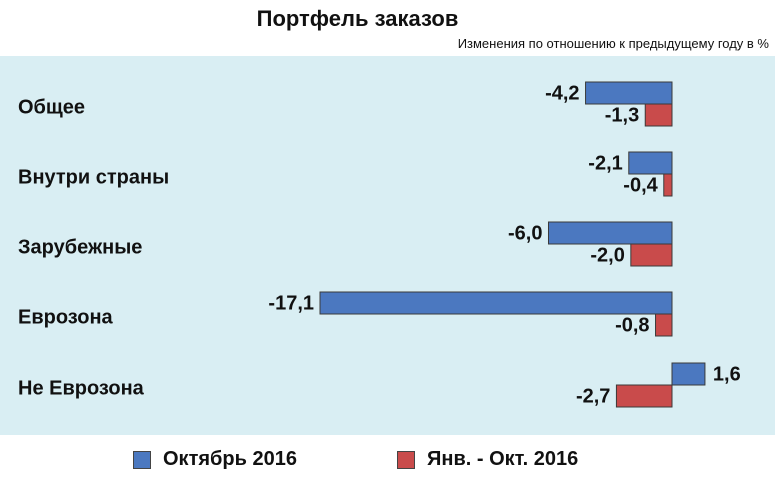  I want to click on legend-label-series-1: Октябрь 2016, so click(230, 459).